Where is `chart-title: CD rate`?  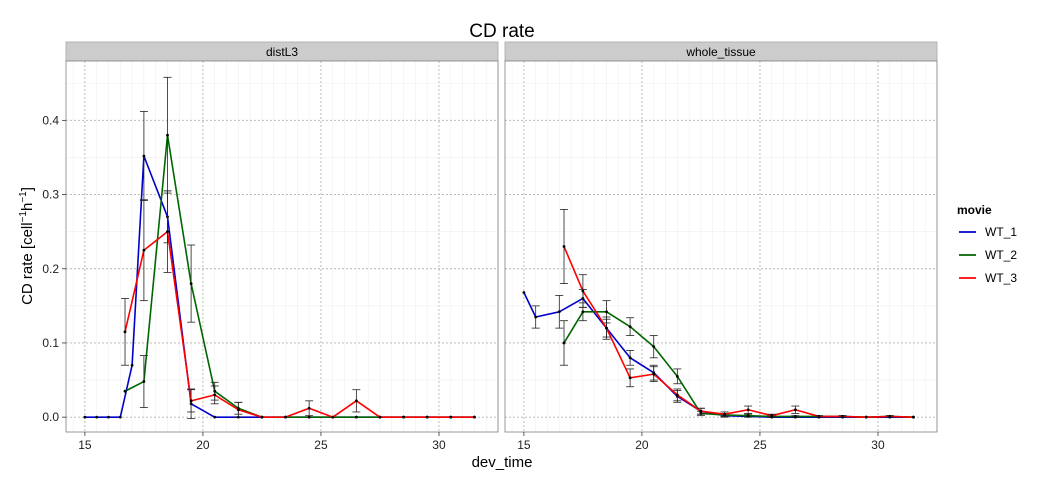 chart-title: CD rate is located at coordinates (501, 31).